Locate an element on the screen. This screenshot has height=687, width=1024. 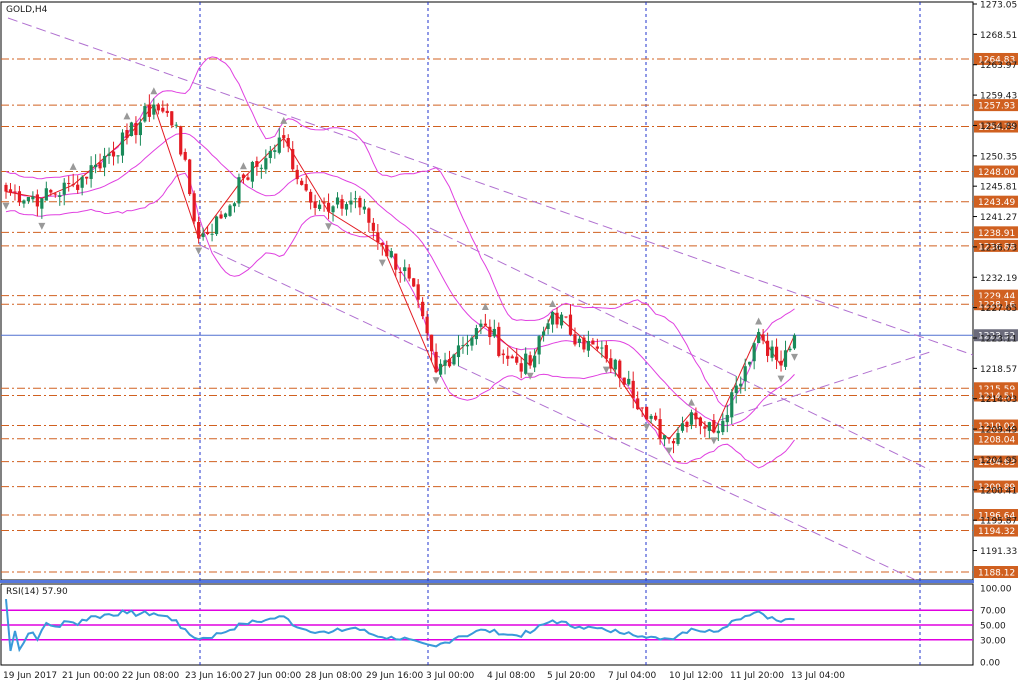
level-label: 1228.16 is located at coordinates (996, 306).